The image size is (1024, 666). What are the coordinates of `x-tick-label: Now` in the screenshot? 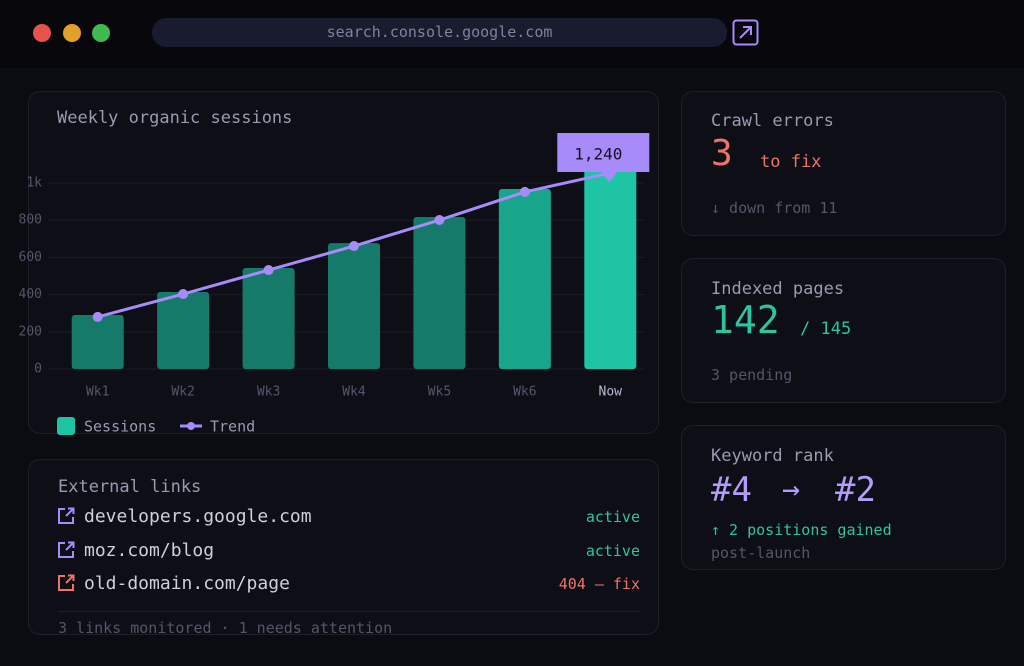 It's located at (611, 392).